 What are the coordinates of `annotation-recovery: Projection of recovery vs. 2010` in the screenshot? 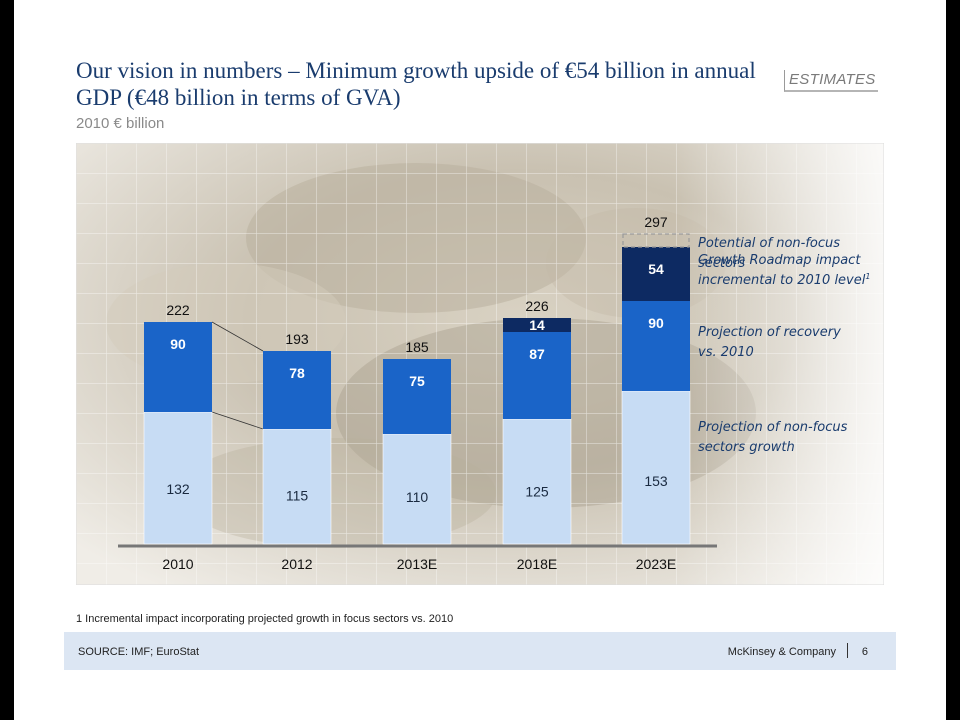 It's located at (769, 342).